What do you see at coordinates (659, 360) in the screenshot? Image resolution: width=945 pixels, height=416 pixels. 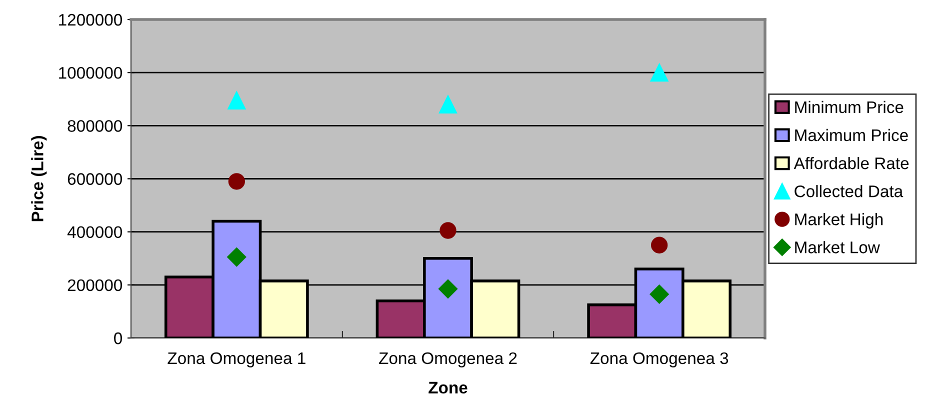 I see `x-tick-label: Zona Omogenea 3` at bounding box center [659, 360].